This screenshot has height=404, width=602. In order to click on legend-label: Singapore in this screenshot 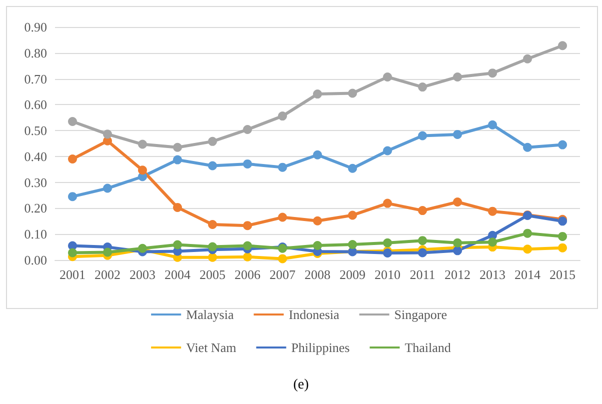, I will do `click(421, 314)`.